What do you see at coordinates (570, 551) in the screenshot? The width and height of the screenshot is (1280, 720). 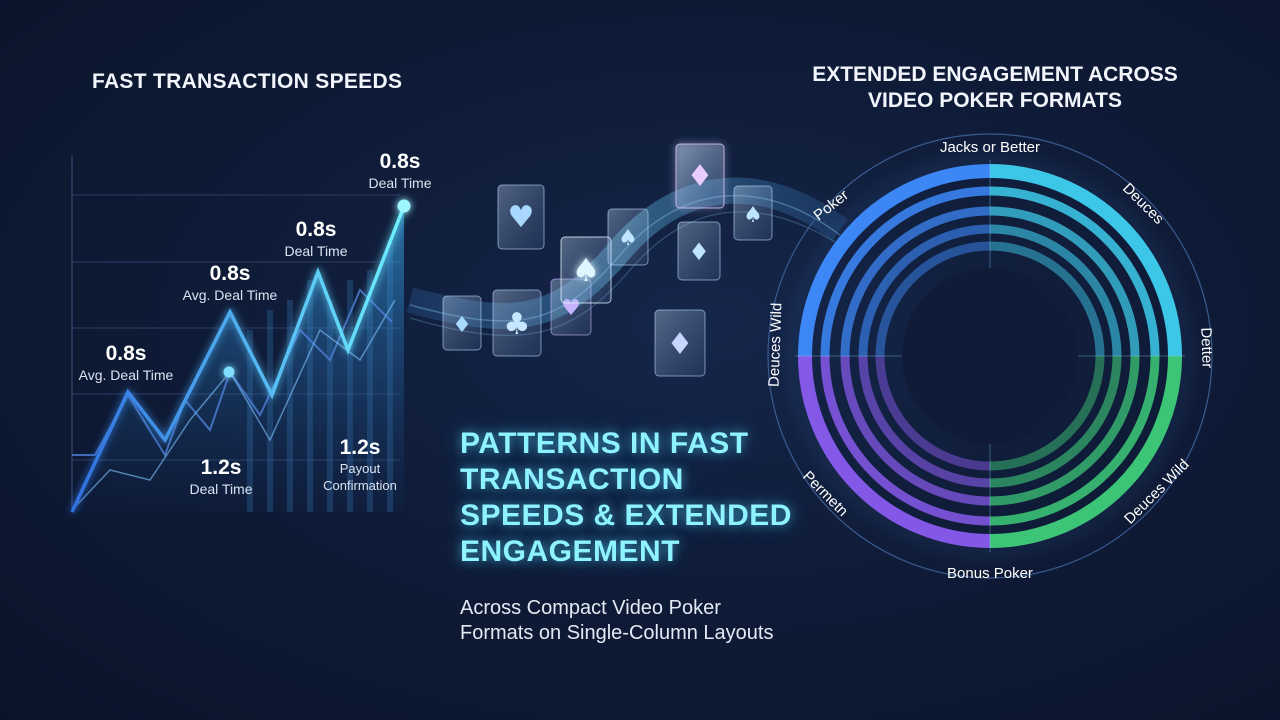 I see `headline-line-4: ENGAGEMENT` at bounding box center [570, 551].